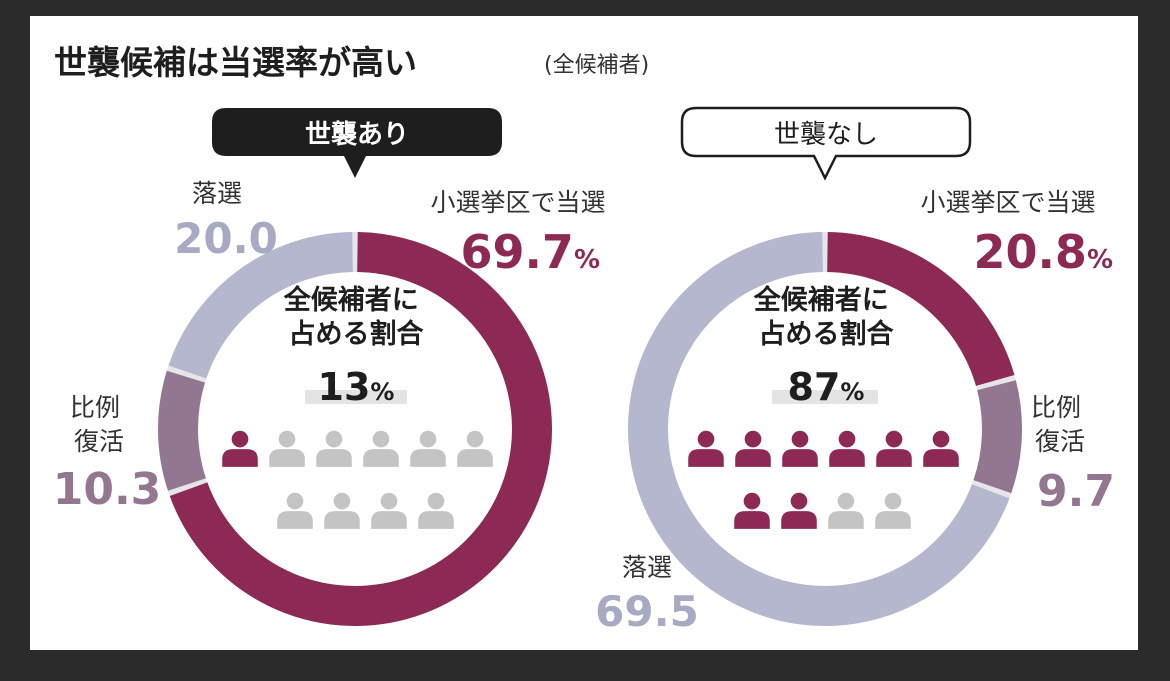  Describe the element at coordinates (235, 62) in the screenshot. I see `chart-title: 世襲候補は当選率が高い` at that location.